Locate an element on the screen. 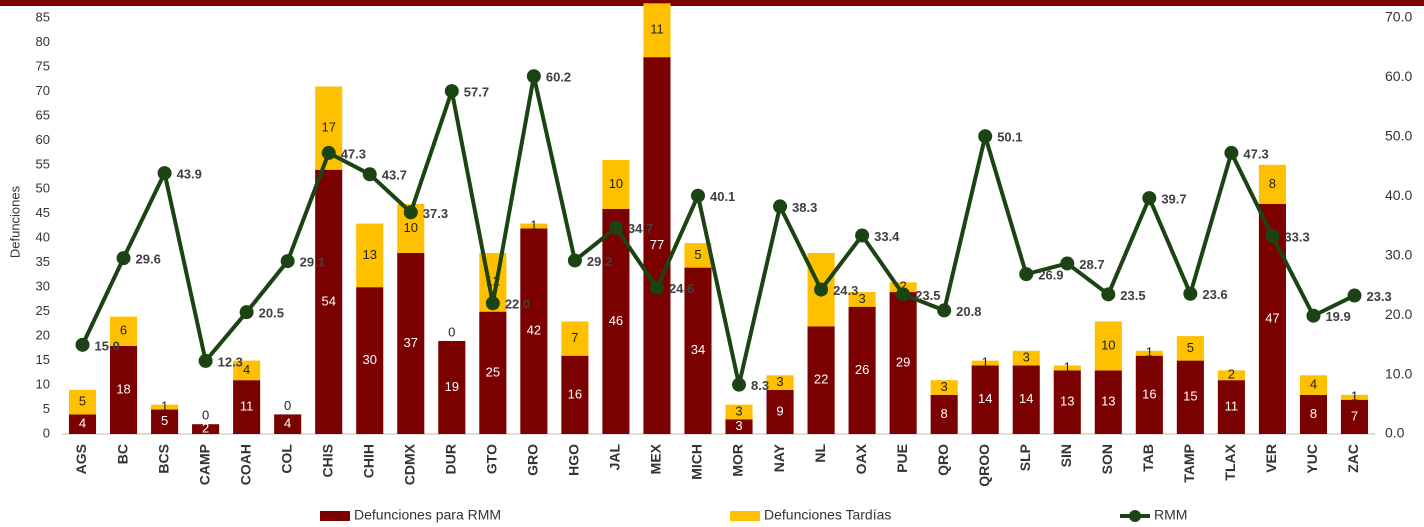  y2-tick-label: 20.0 is located at coordinates (1398, 314).